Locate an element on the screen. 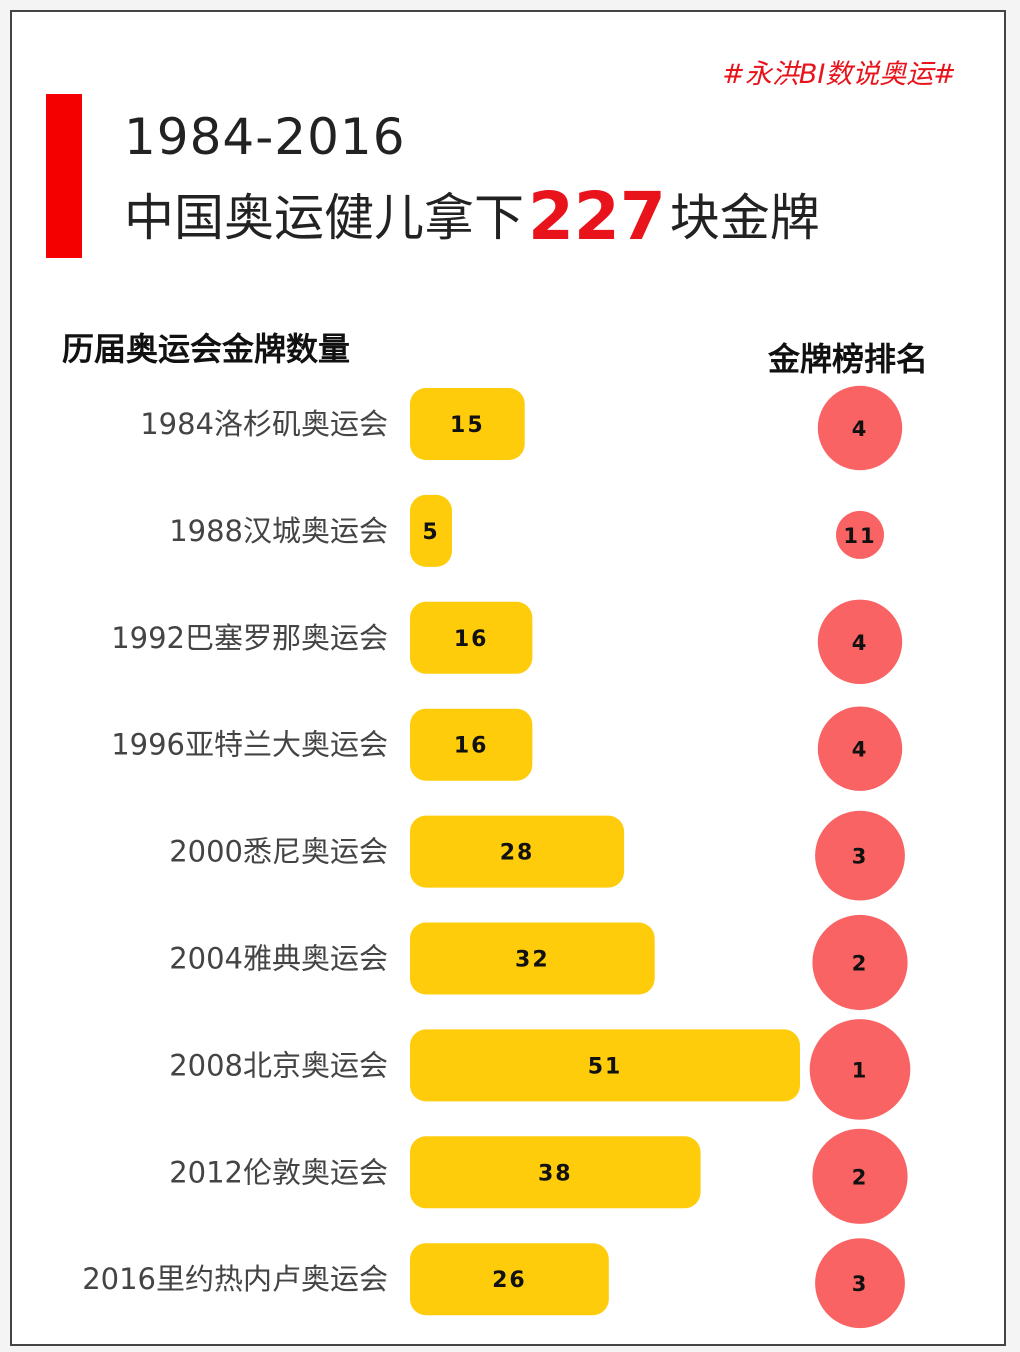 This screenshot has width=1020, height=1352. category-label: 2004雅典奥运会 is located at coordinates (278, 959).